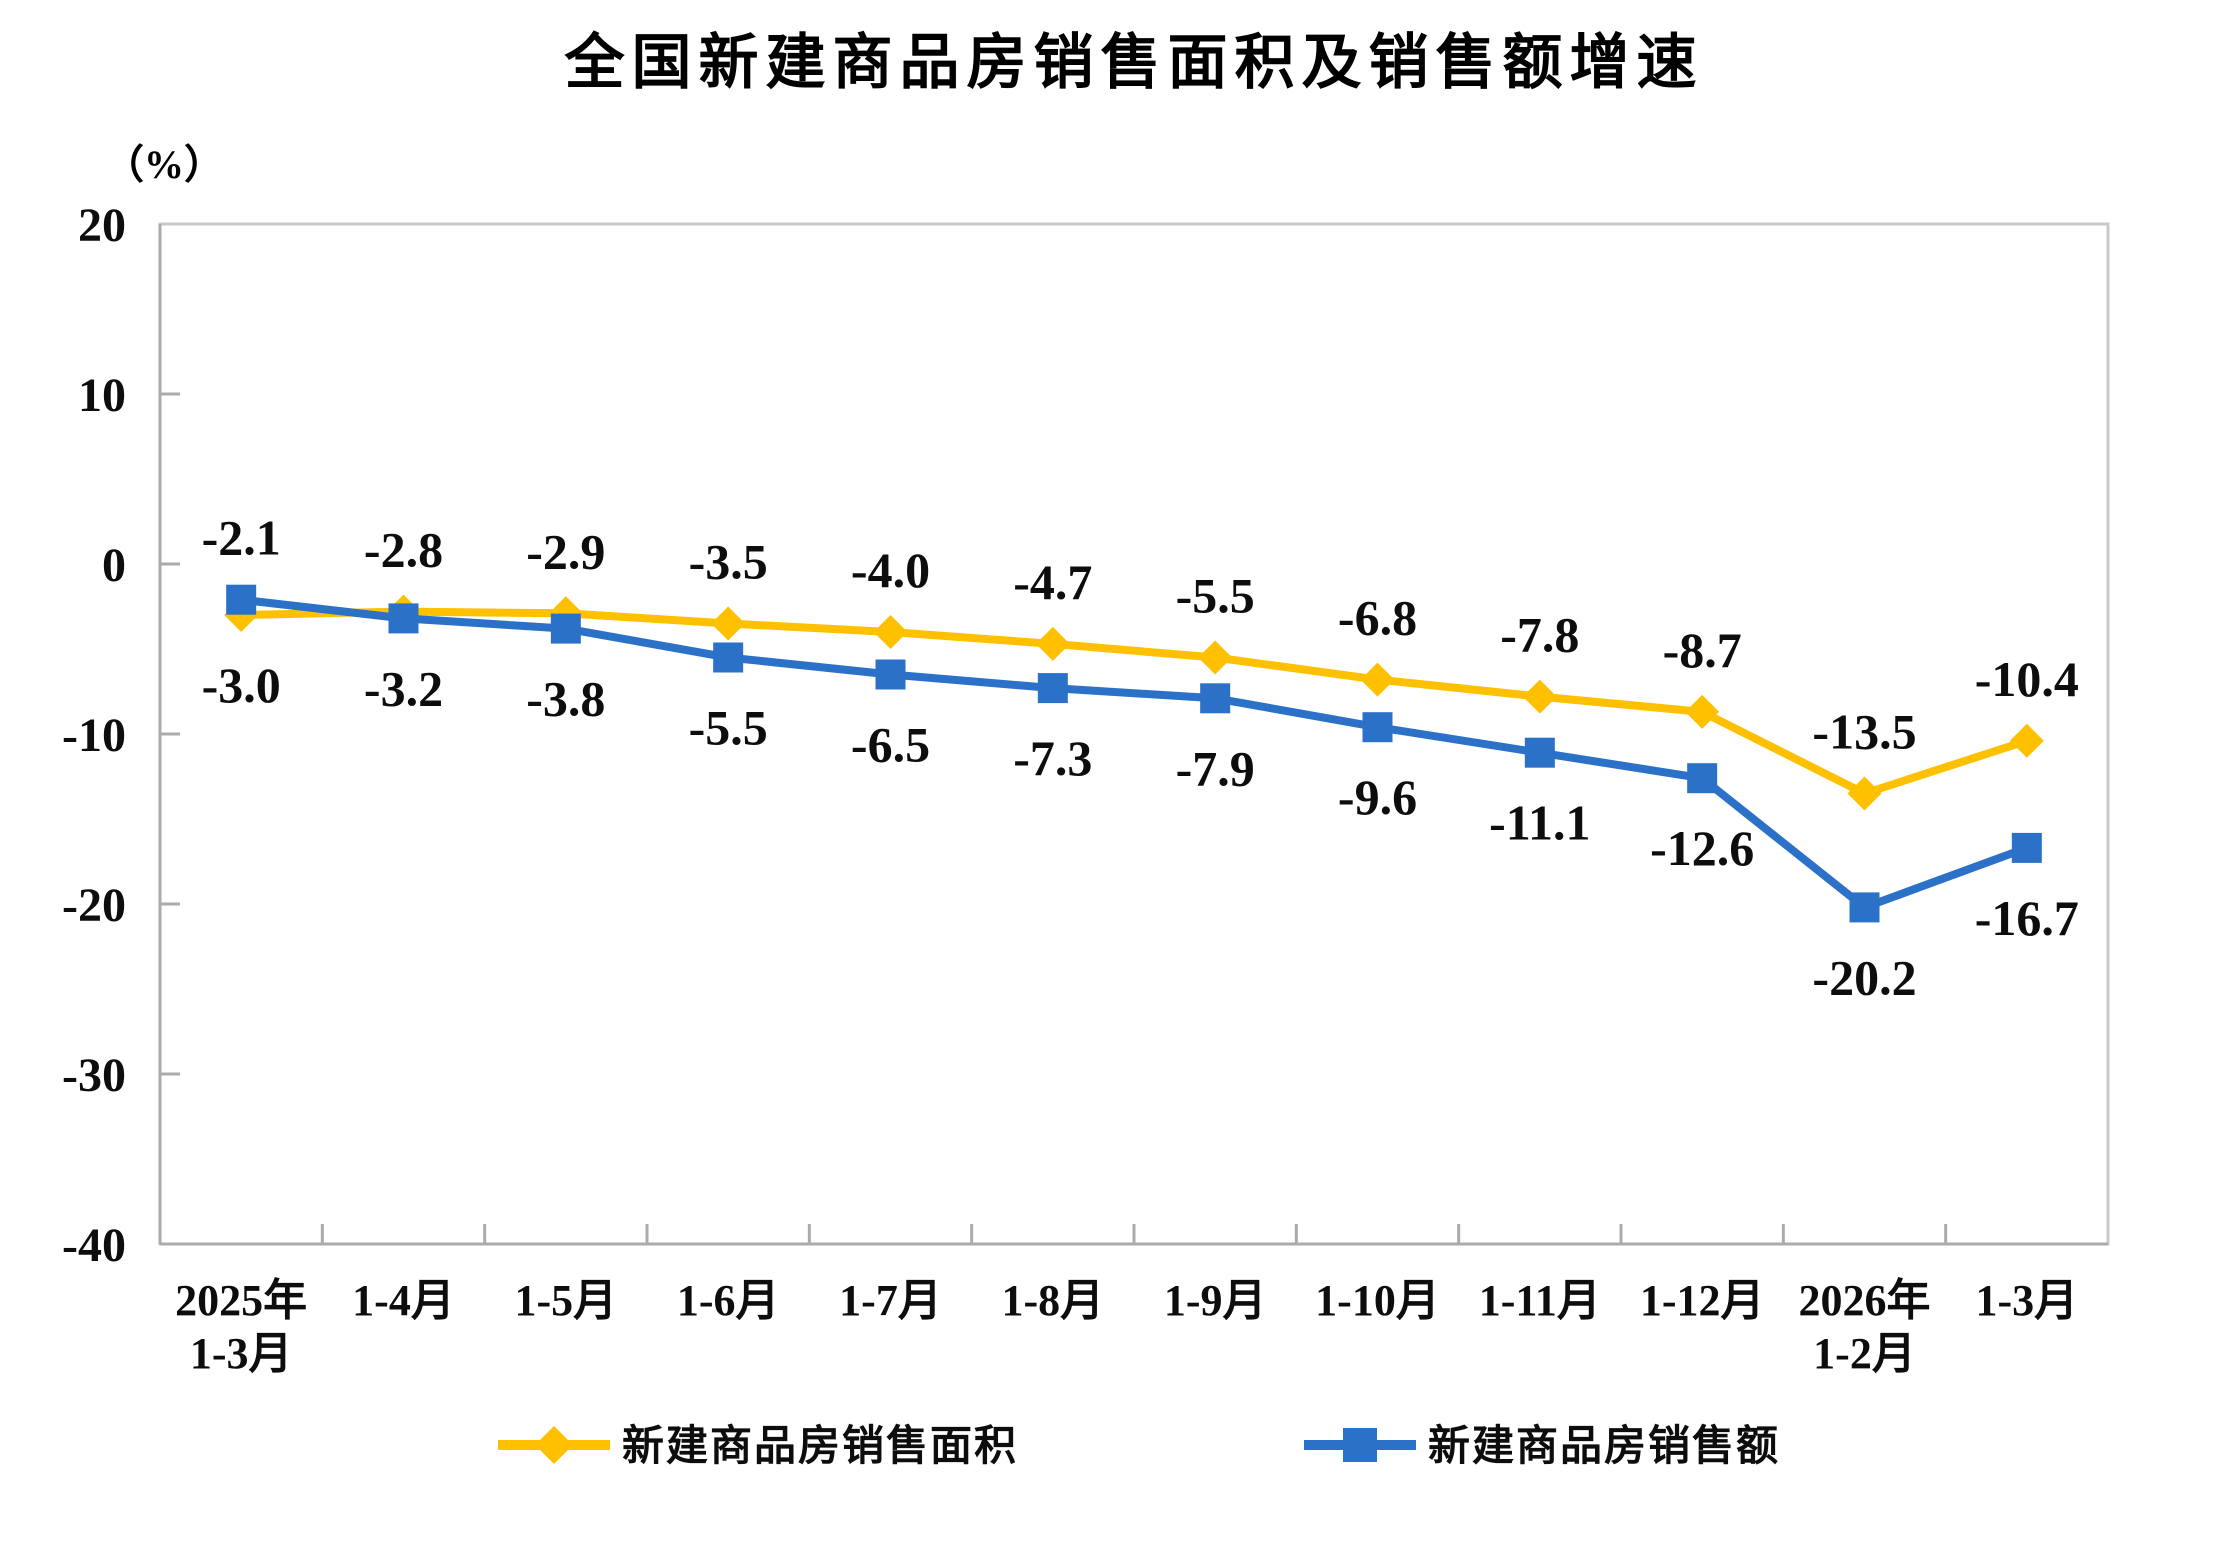 The image size is (2216, 1556). I want to click on data-label: -8.7, so click(1702, 650).